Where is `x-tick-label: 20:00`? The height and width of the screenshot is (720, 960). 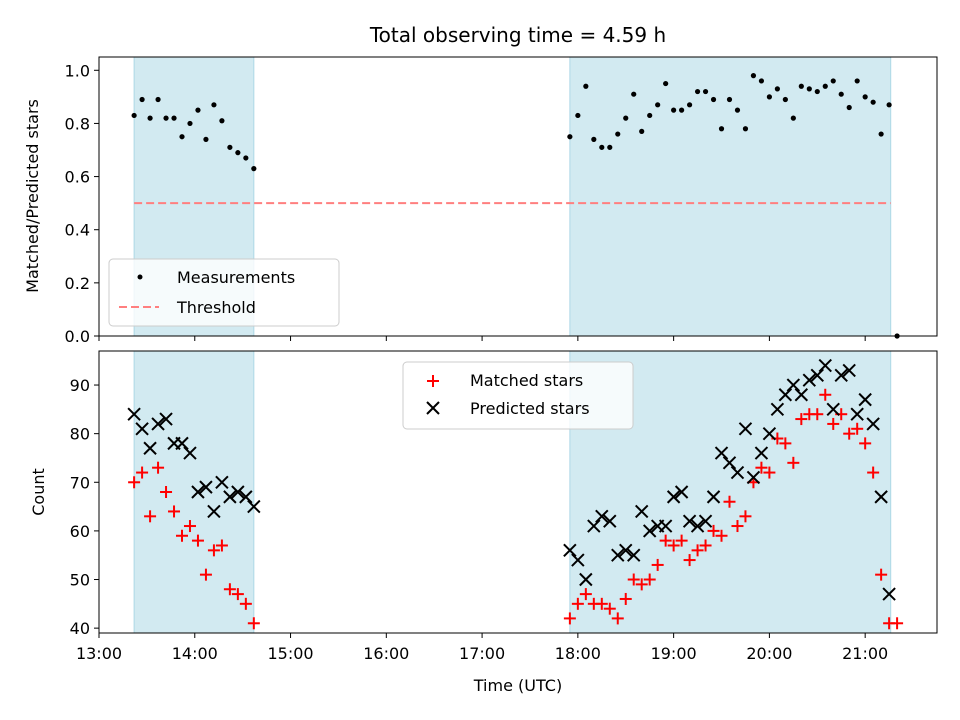
x-tick-label: 20:00 is located at coordinates (769, 653).